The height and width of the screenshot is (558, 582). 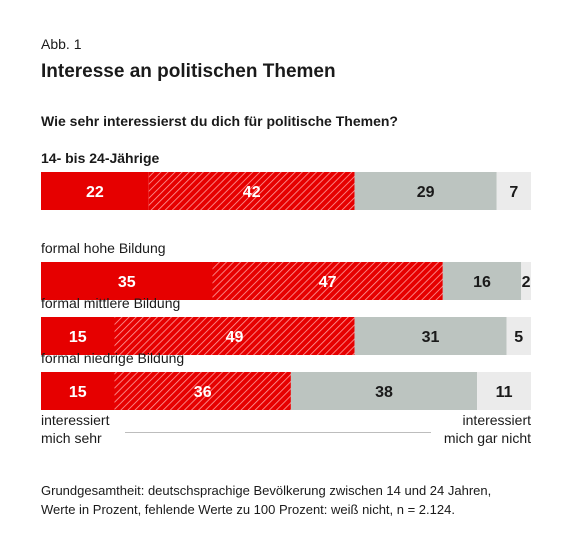 I want to click on figure-label: Abb. 1, so click(x=61, y=44).